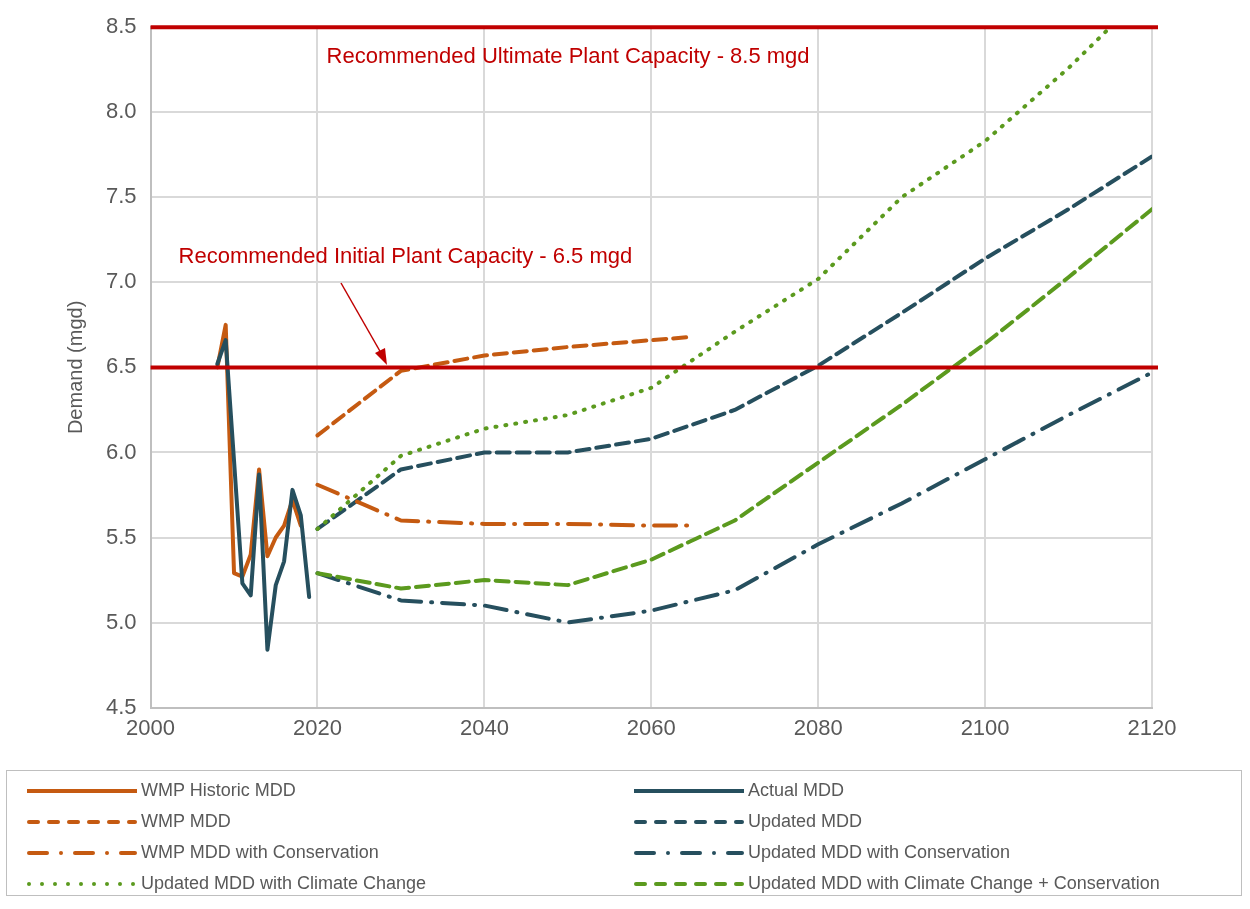  Describe the element at coordinates (121, 196) in the screenshot. I see `y-tick-label: 7.5` at that location.